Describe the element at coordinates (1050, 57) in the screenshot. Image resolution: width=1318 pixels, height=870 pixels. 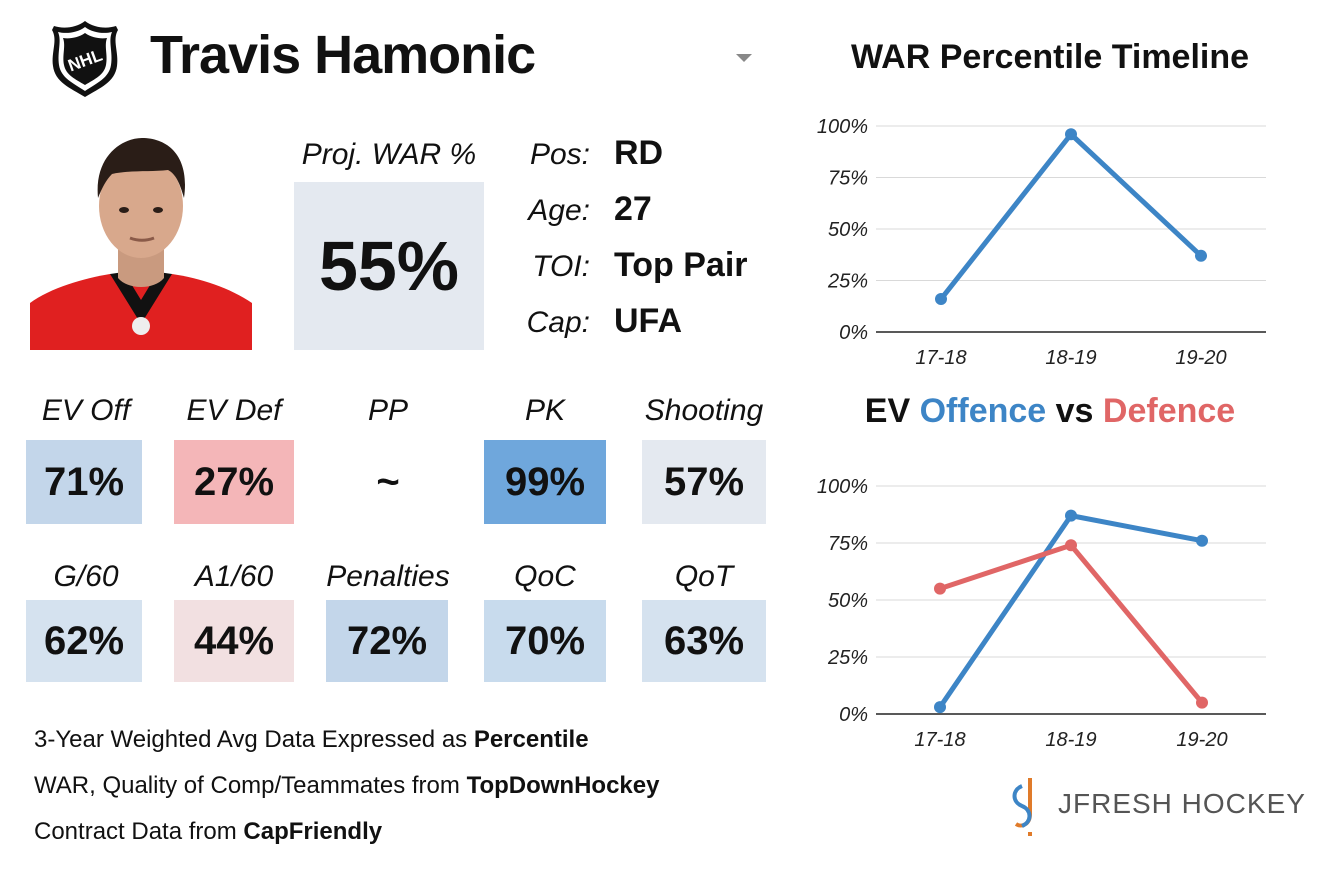
I see `war-chart-title: WAR Percentile Timeline` at that location.